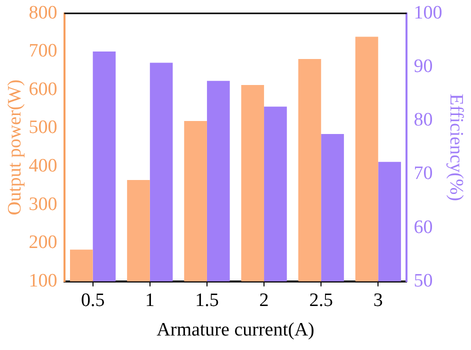  What do you see at coordinates (423, 227) in the screenshot?
I see `y2-tick-label: 60` at bounding box center [423, 227].